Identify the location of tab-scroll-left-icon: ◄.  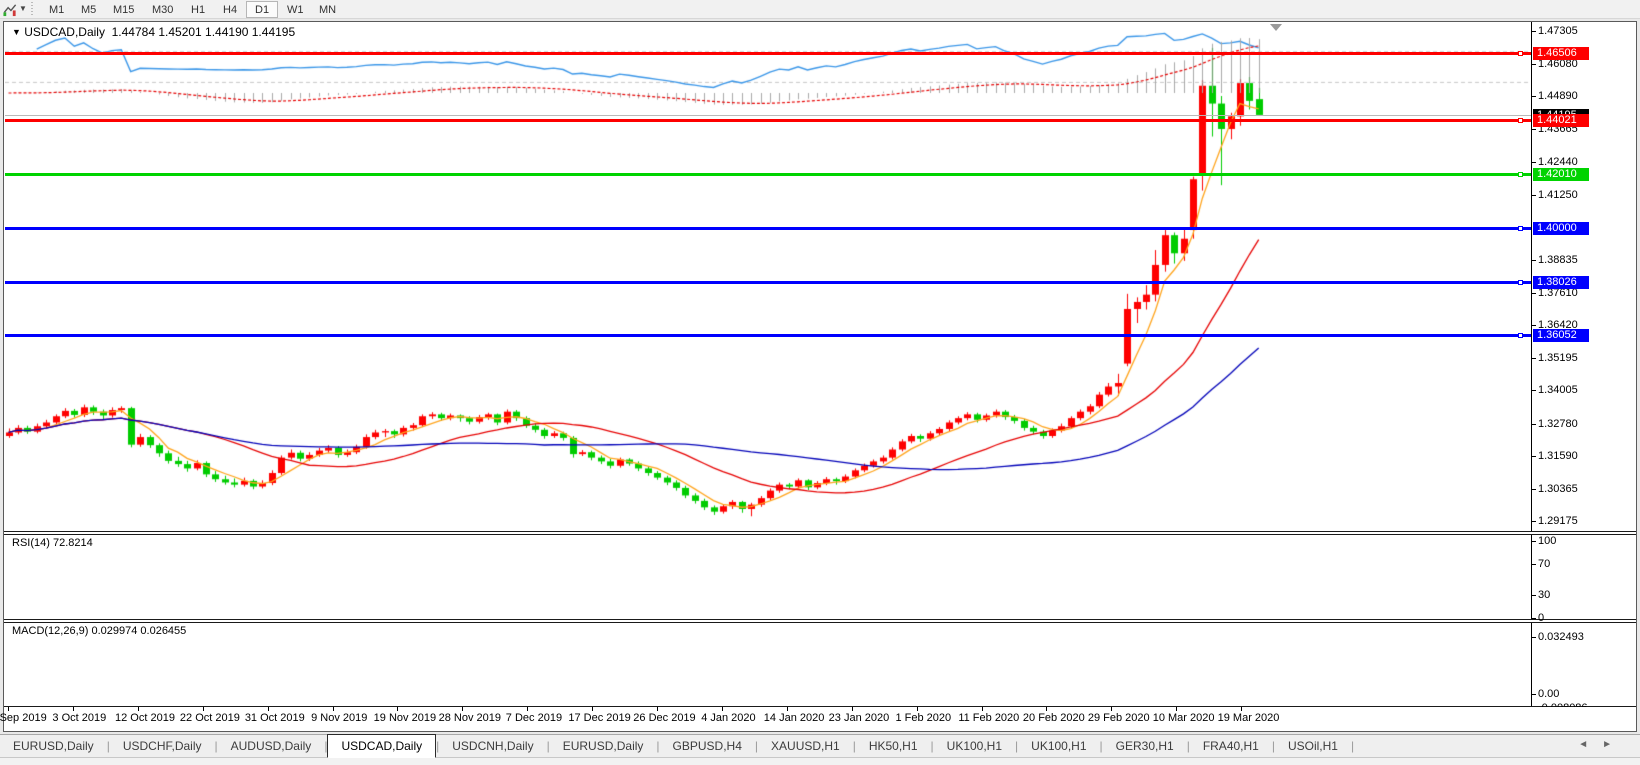
(1590, 744).